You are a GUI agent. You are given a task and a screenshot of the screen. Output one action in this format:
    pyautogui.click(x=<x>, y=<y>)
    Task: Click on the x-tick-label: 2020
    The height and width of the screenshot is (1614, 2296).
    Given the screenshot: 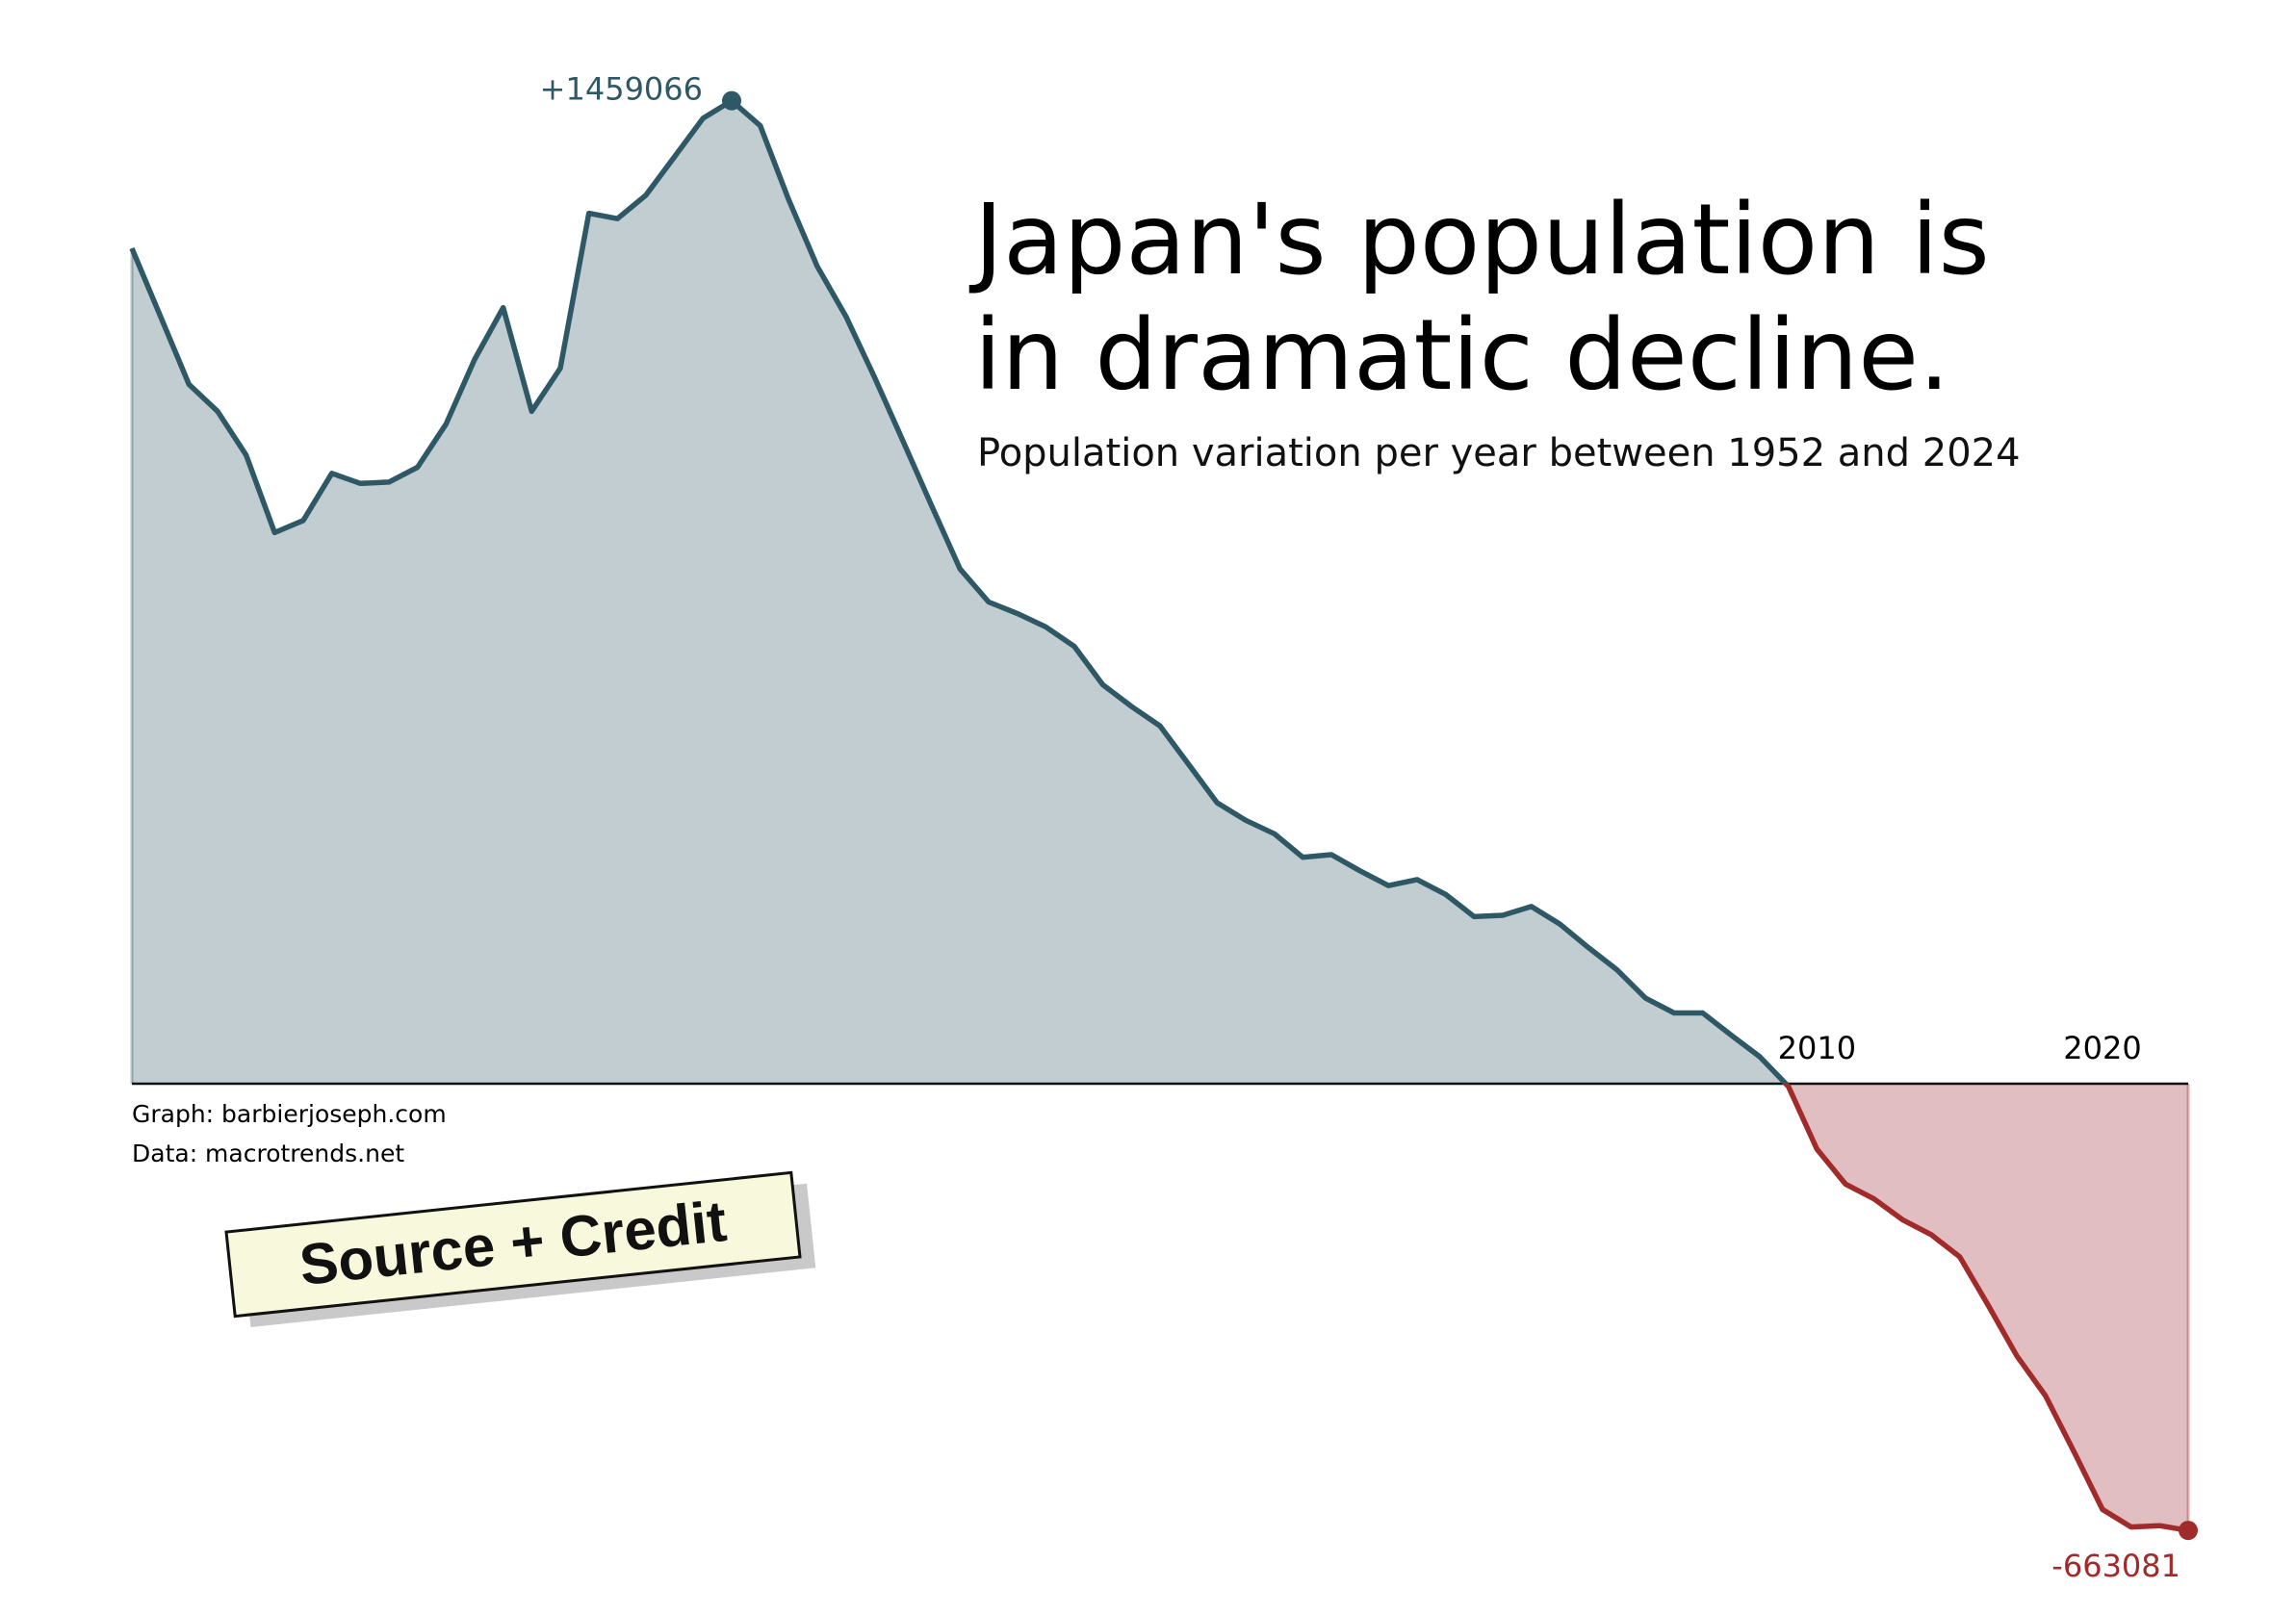 What is the action you would take?
    pyautogui.click(x=2102, y=1048)
    